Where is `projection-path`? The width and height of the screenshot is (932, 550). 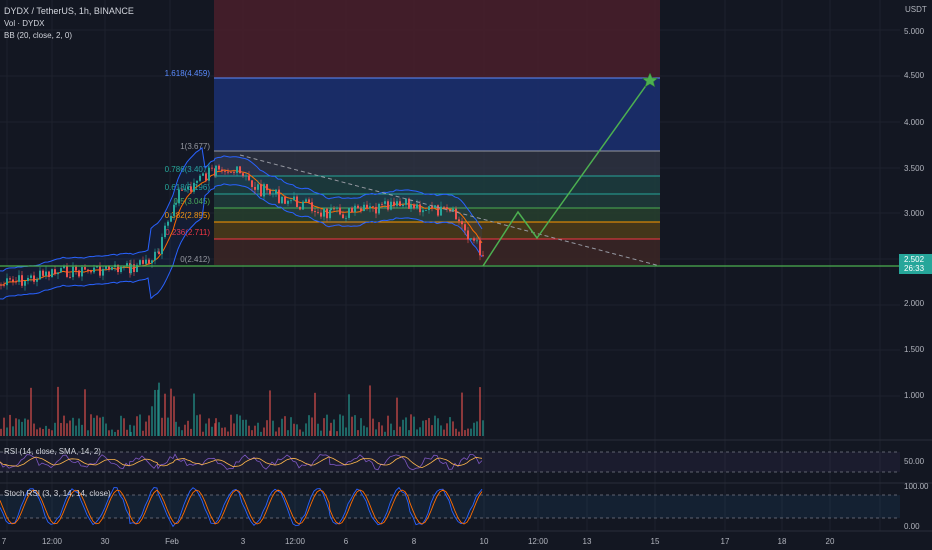 projection-path is located at coordinates (566, 173).